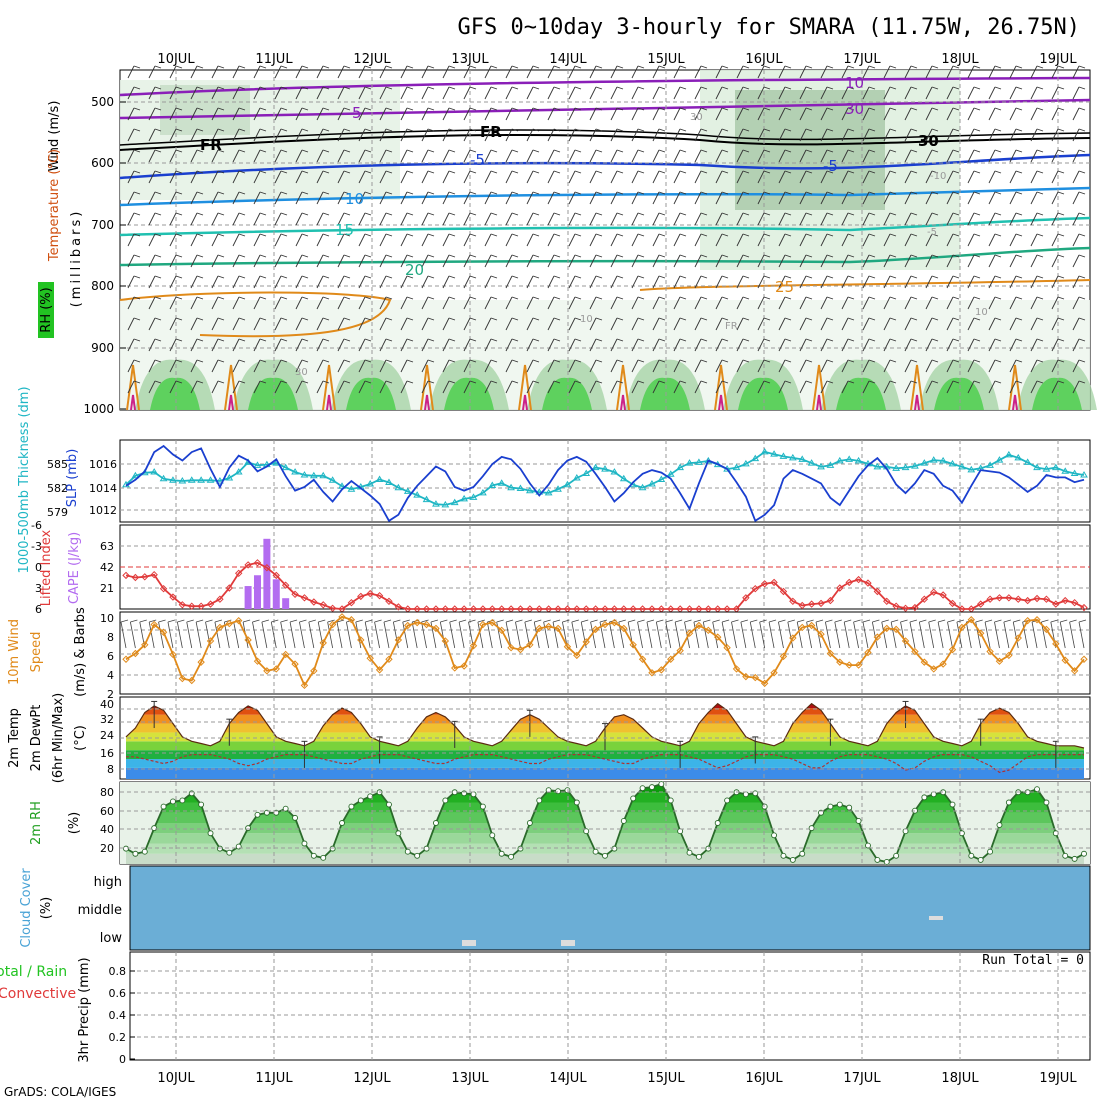 The width and height of the screenshot is (1100, 1100). Describe the element at coordinates (118, 993) in the screenshot. I see `y-tick-label: 0.6` at that location.